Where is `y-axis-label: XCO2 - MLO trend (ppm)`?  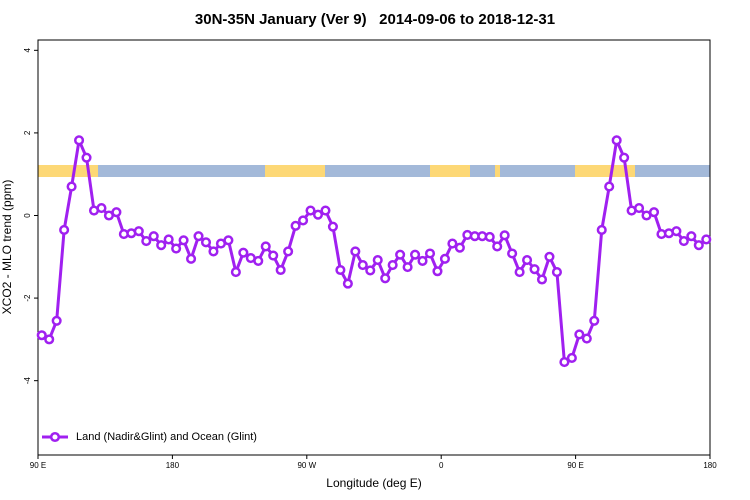
y-axis-label: XCO2 - MLO trend (ppm) is located at coordinates (7, 247).